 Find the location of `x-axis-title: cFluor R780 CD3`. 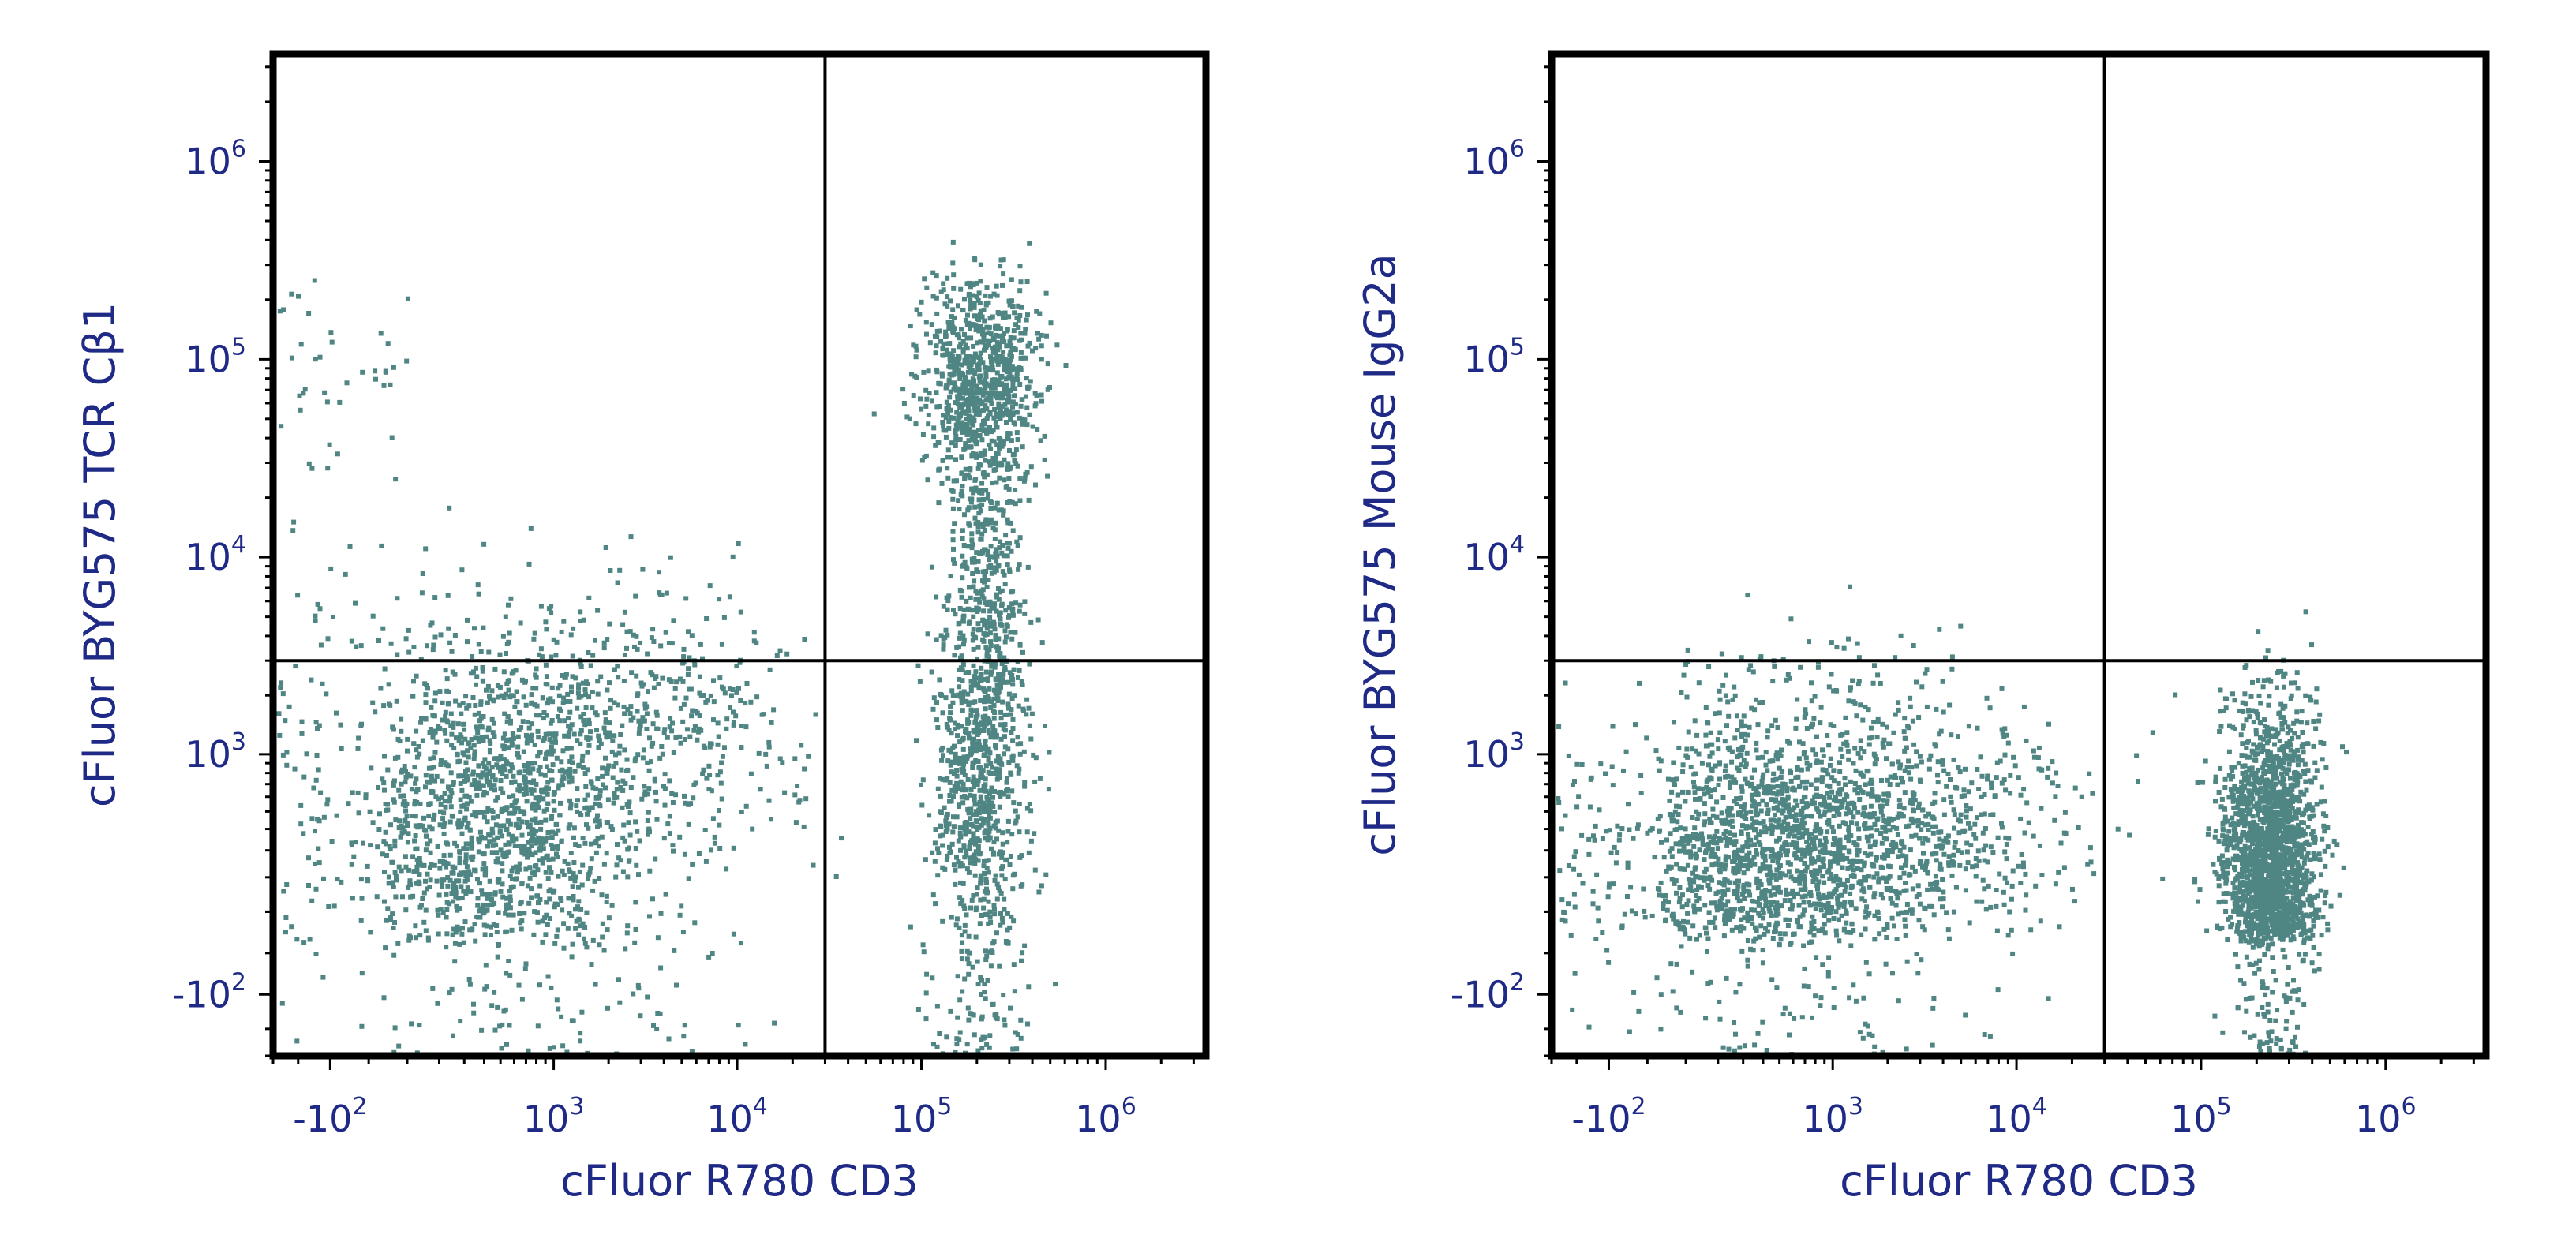

x-axis-title: cFluor R780 CD3 is located at coordinates (739, 1181).